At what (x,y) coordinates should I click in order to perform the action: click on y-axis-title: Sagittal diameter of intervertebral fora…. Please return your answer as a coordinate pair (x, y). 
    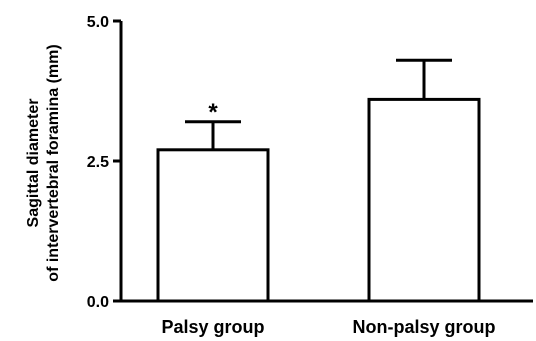
    Looking at the image, I should click on (43, 162).